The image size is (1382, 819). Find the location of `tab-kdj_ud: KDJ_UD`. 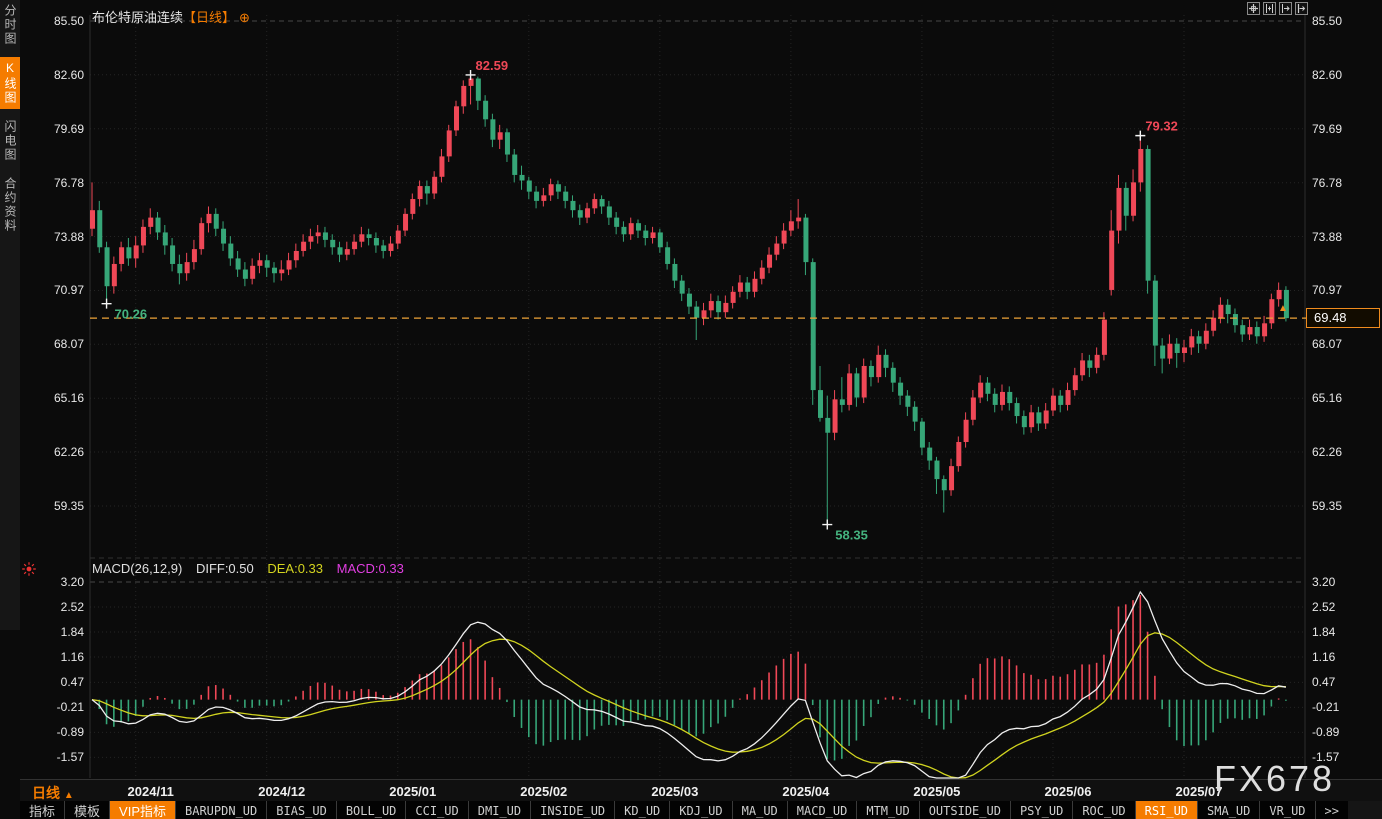

tab-kdj_ud: KDJ_UD is located at coordinates (700, 810).